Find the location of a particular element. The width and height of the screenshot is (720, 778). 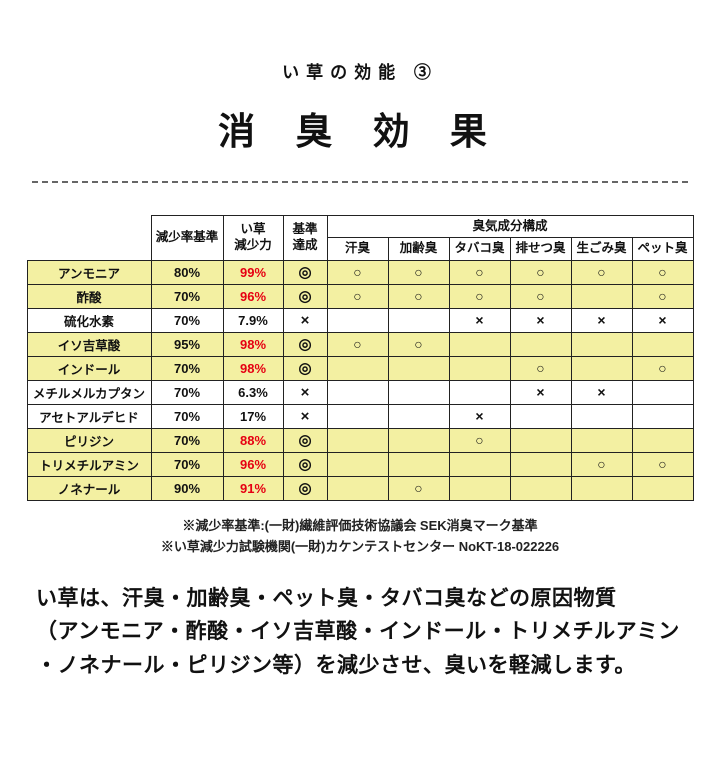

col-header-odor-garbage: 生ごみ臭 is located at coordinates (601, 249).